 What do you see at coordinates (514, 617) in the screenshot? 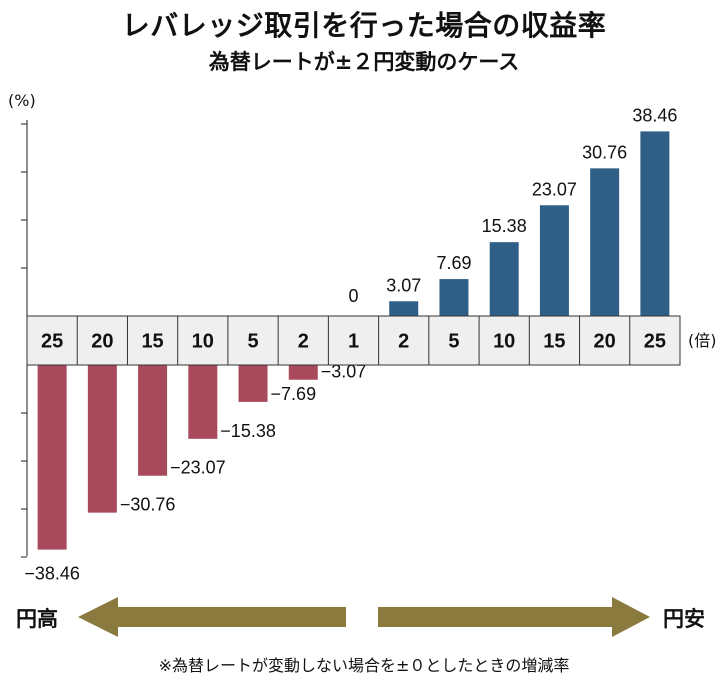
I see `right-arrow` at bounding box center [514, 617].